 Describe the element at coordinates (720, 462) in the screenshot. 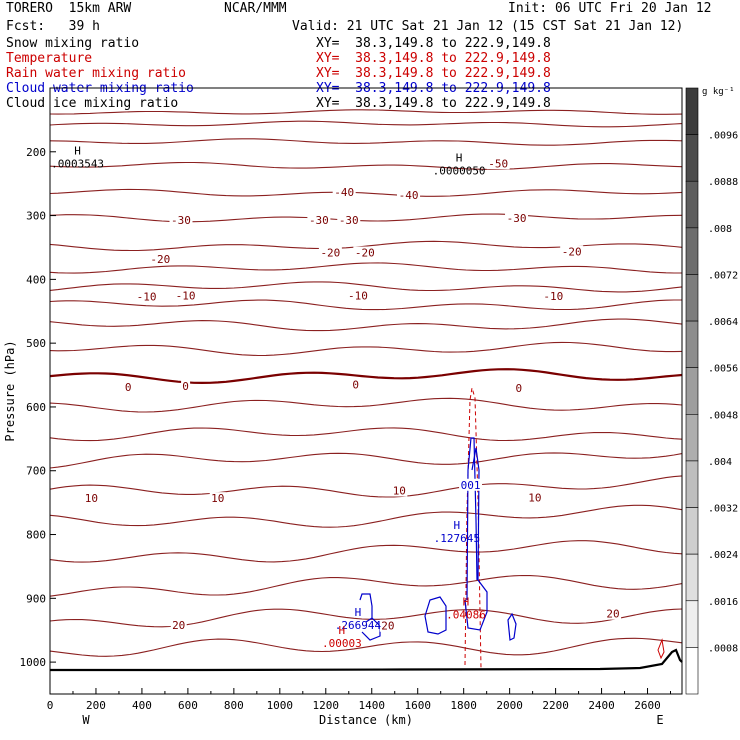

I see `colorbar-tick-label: .004` at that location.